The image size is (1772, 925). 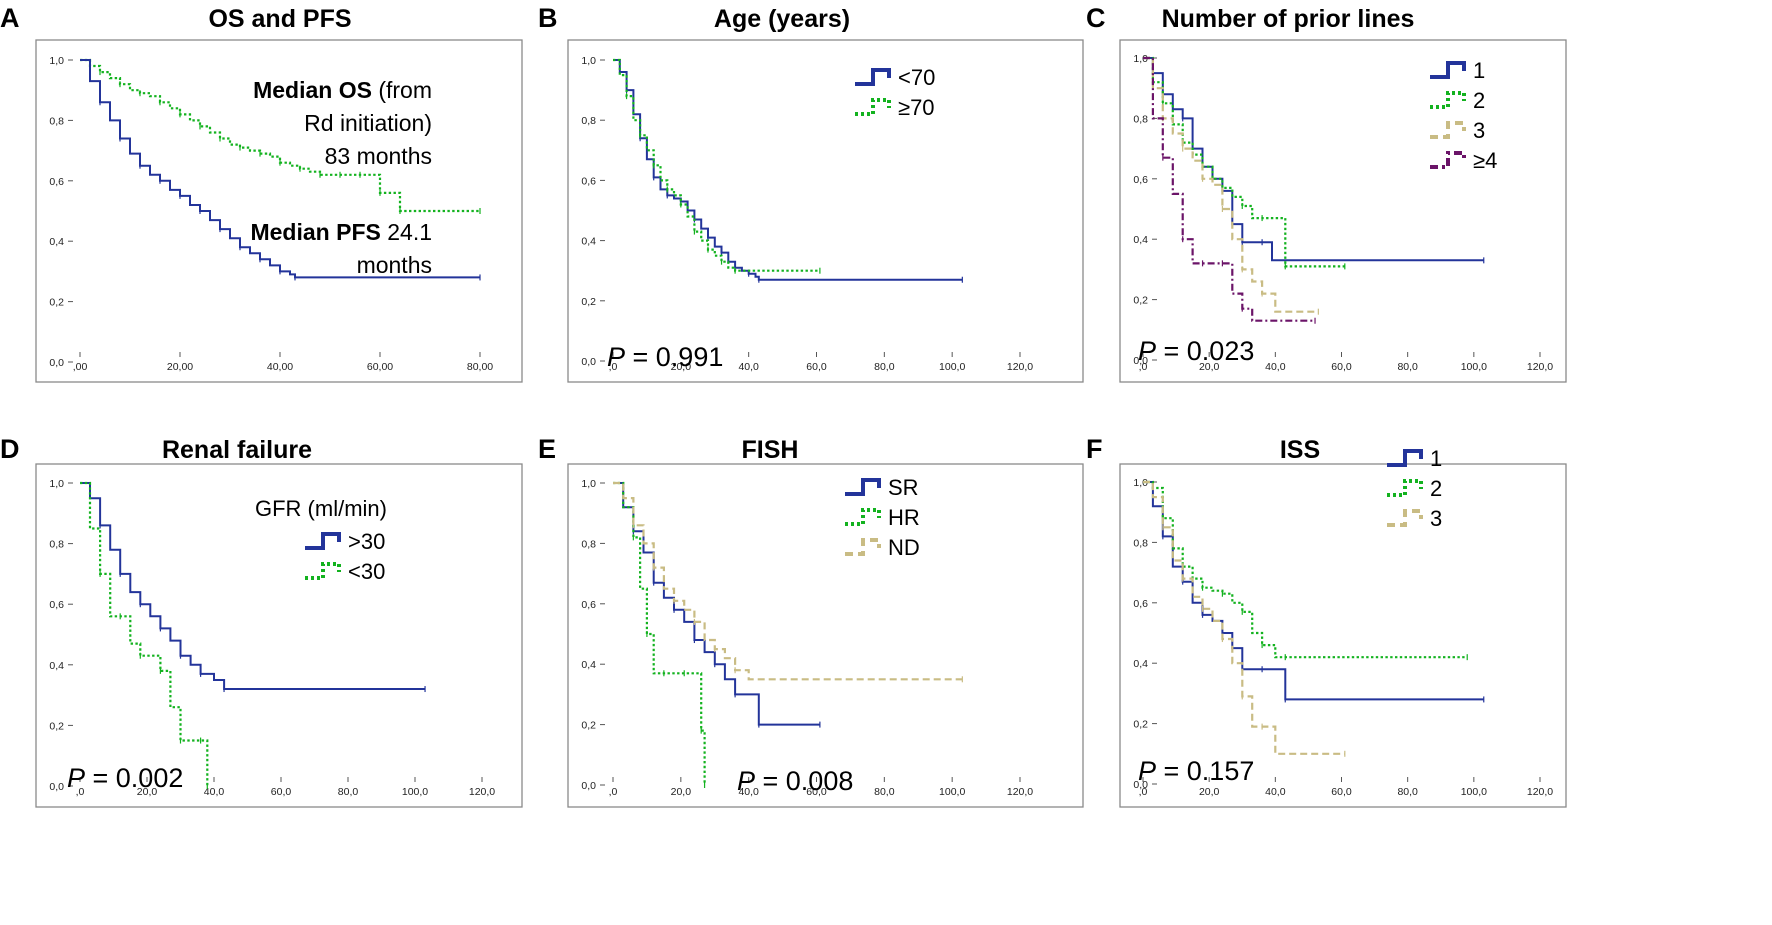 What do you see at coordinates (1205, 351) in the screenshot?
I see `p-value-number: = 0.023` at bounding box center [1205, 351].